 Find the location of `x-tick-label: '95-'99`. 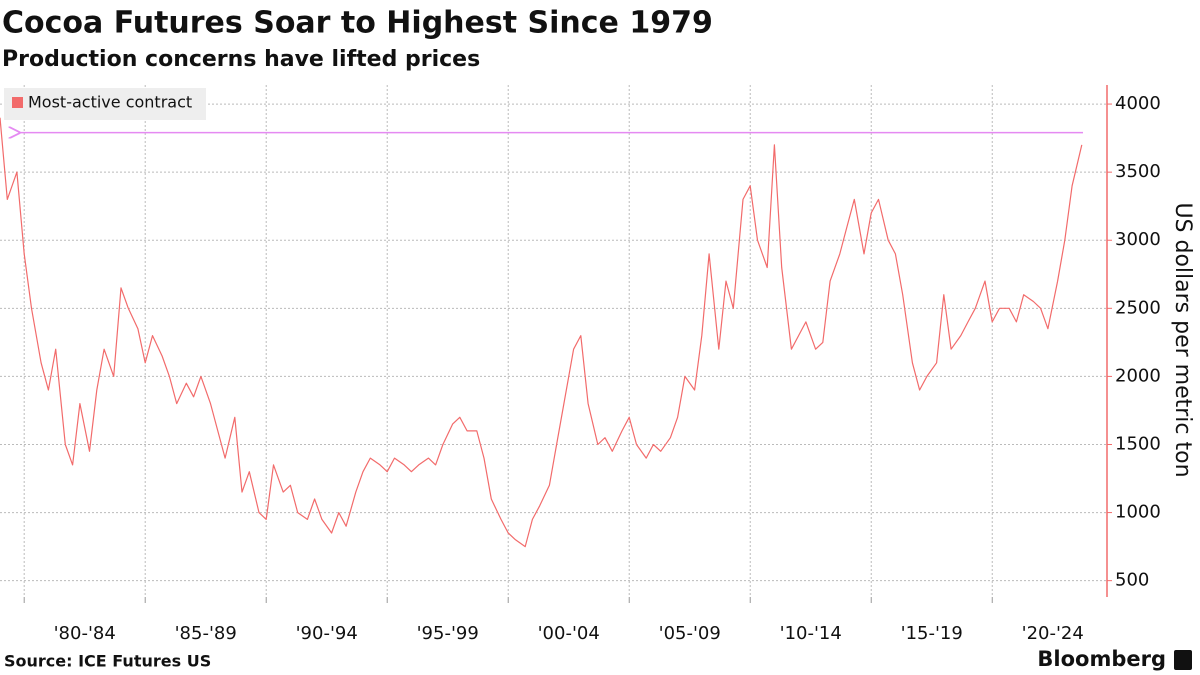

x-tick-label: '95-'99 is located at coordinates (448, 633).